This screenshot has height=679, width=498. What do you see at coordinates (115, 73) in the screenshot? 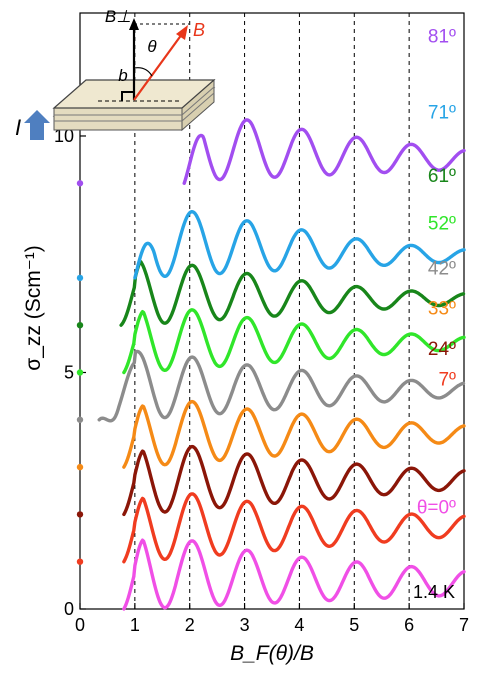
I see `geometry-inset: B⊥ B θ b I` at bounding box center [115, 73].